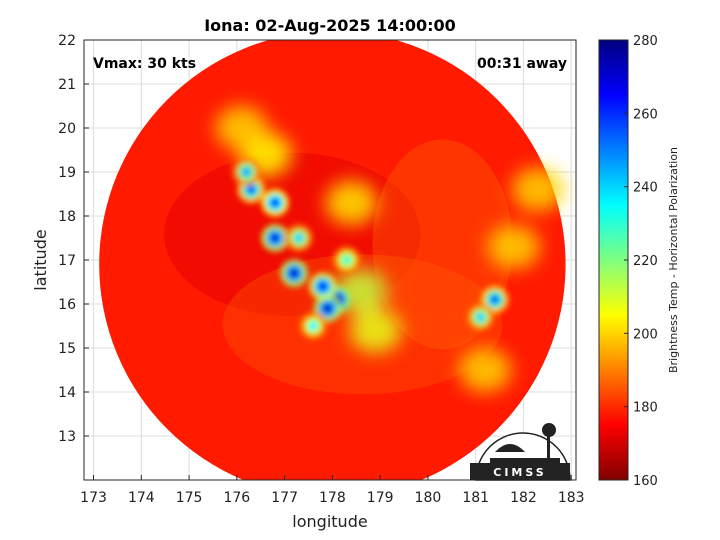 The image size is (720, 540). What do you see at coordinates (645, 481) in the screenshot?
I see `colorbar-tick-label: 160` at bounding box center [645, 481].